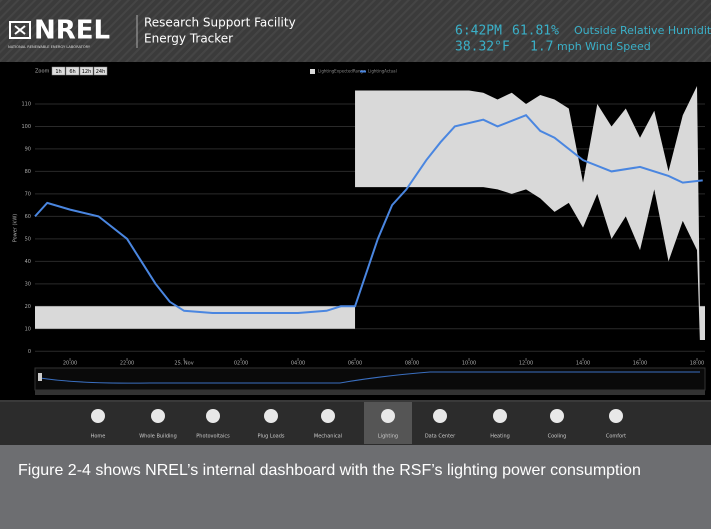 The width and height of the screenshot is (711, 529). What do you see at coordinates (188, 39) in the screenshot?
I see `title: Energy Tracker` at bounding box center [188, 39].